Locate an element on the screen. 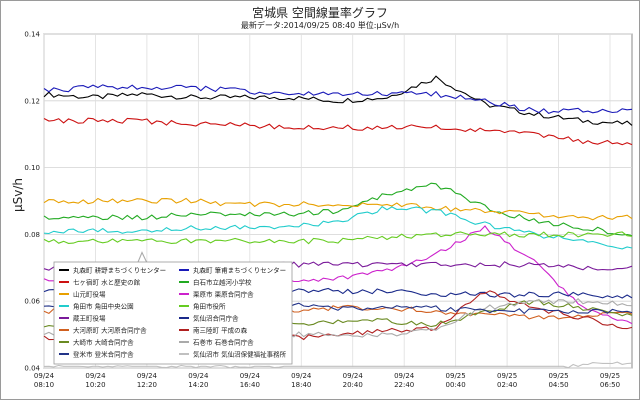 This screenshot has width=640, height=400. legend-label: 角田市 角田中央公園 is located at coordinates (103, 306).